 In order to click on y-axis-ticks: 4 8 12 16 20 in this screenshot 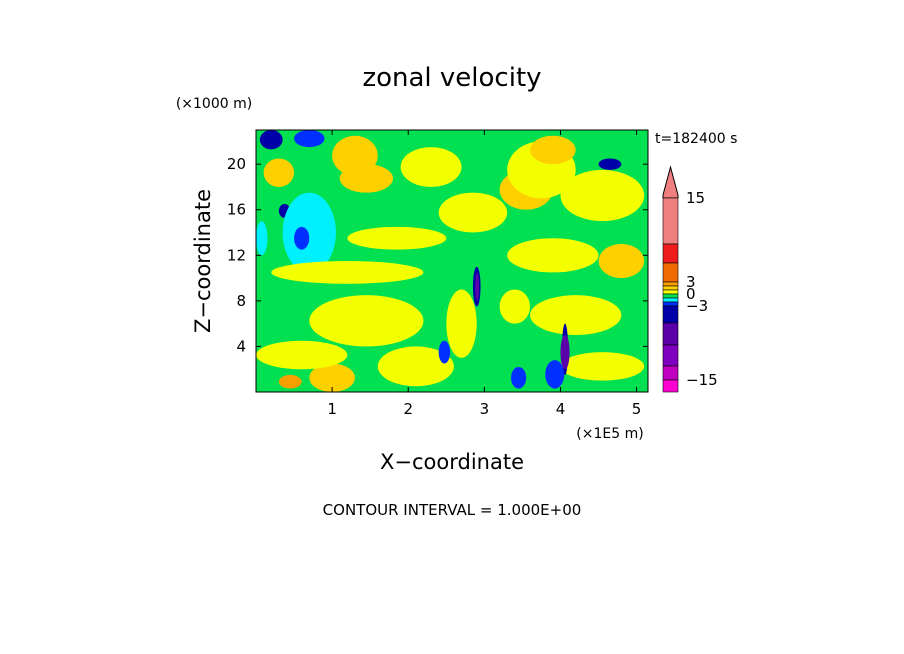, I will do `click(437, 255)`.